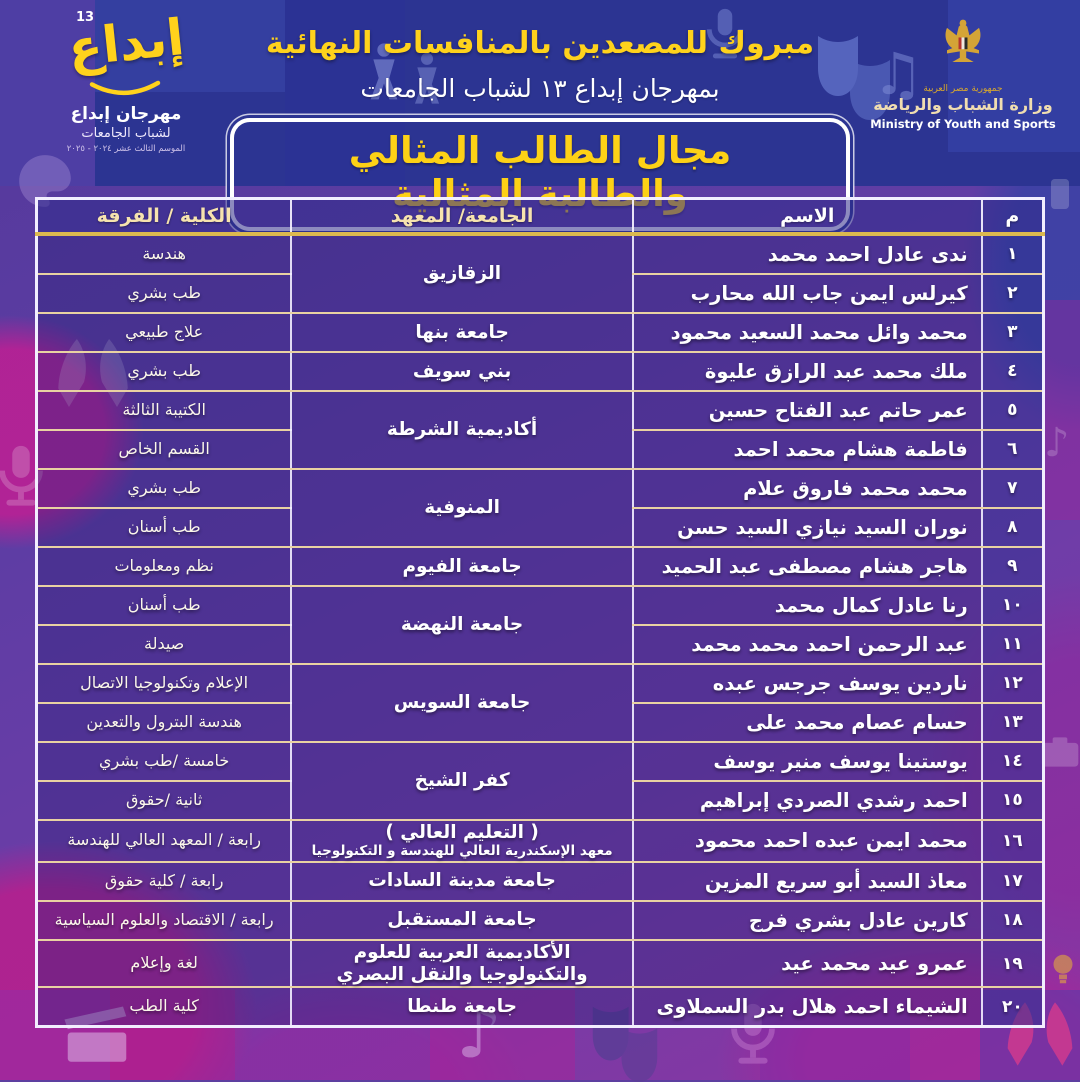 This screenshot has height=1082, width=1080. What do you see at coordinates (1057, 443) in the screenshot?
I see `music-note-icon: ♪` at bounding box center [1057, 443].